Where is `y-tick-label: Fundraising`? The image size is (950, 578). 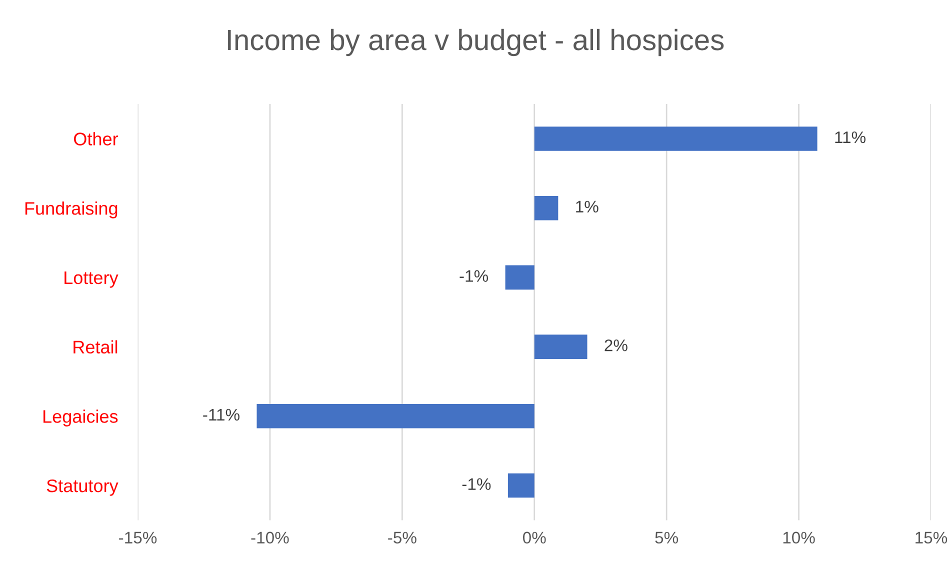
y-tick-label: Fundraising is located at coordinates (71, 210).